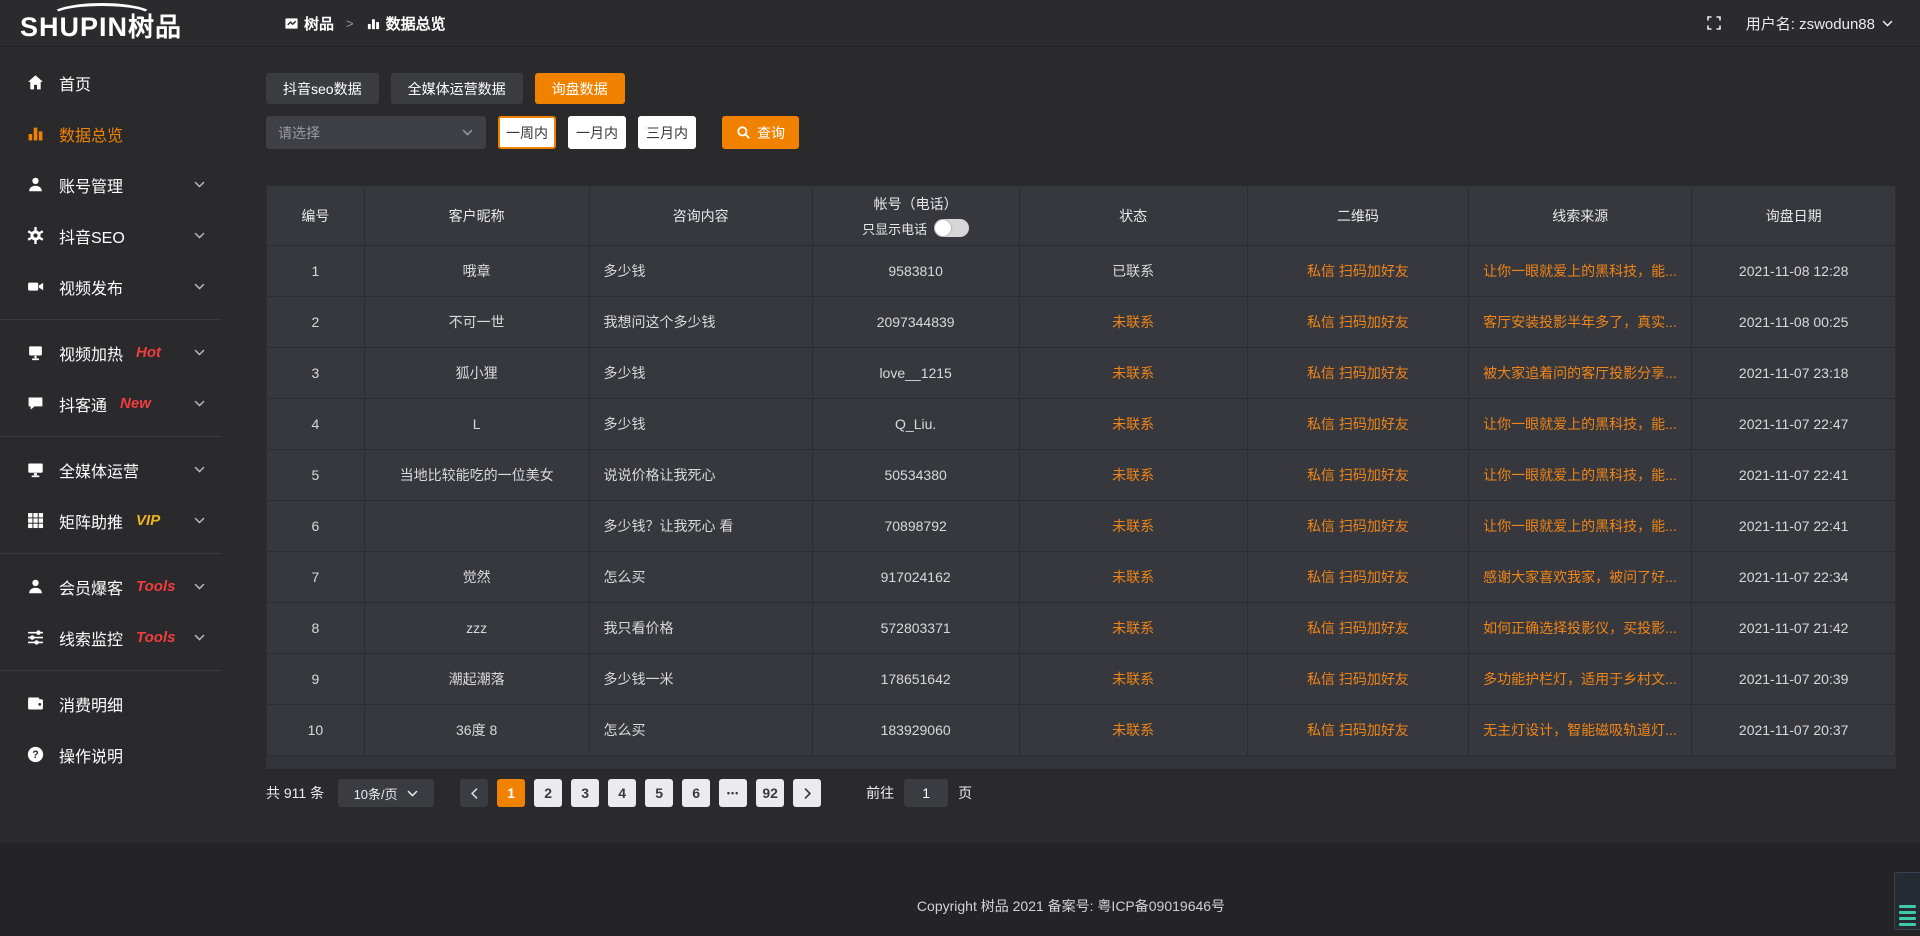 This screenshot has width=1920, height=936. I want to click on page-size-label: 10条/页, so click(375, 794).